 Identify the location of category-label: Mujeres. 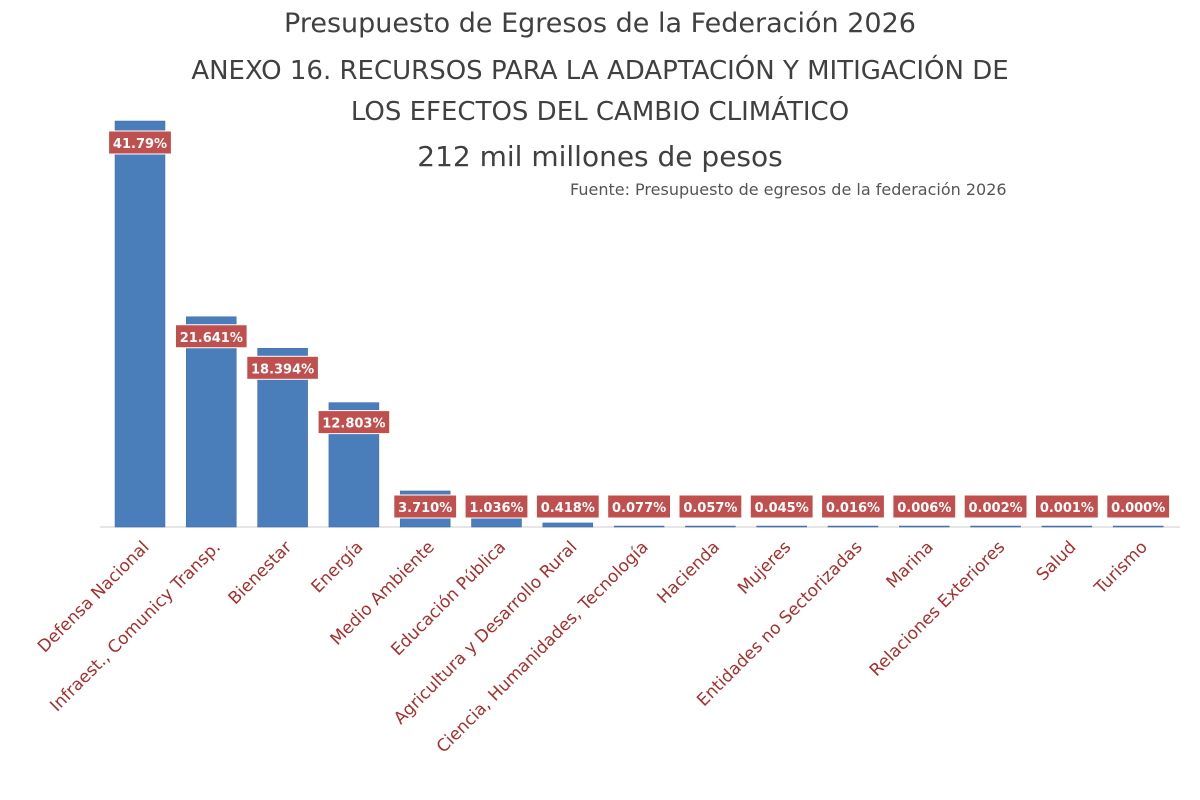
(764, 567).